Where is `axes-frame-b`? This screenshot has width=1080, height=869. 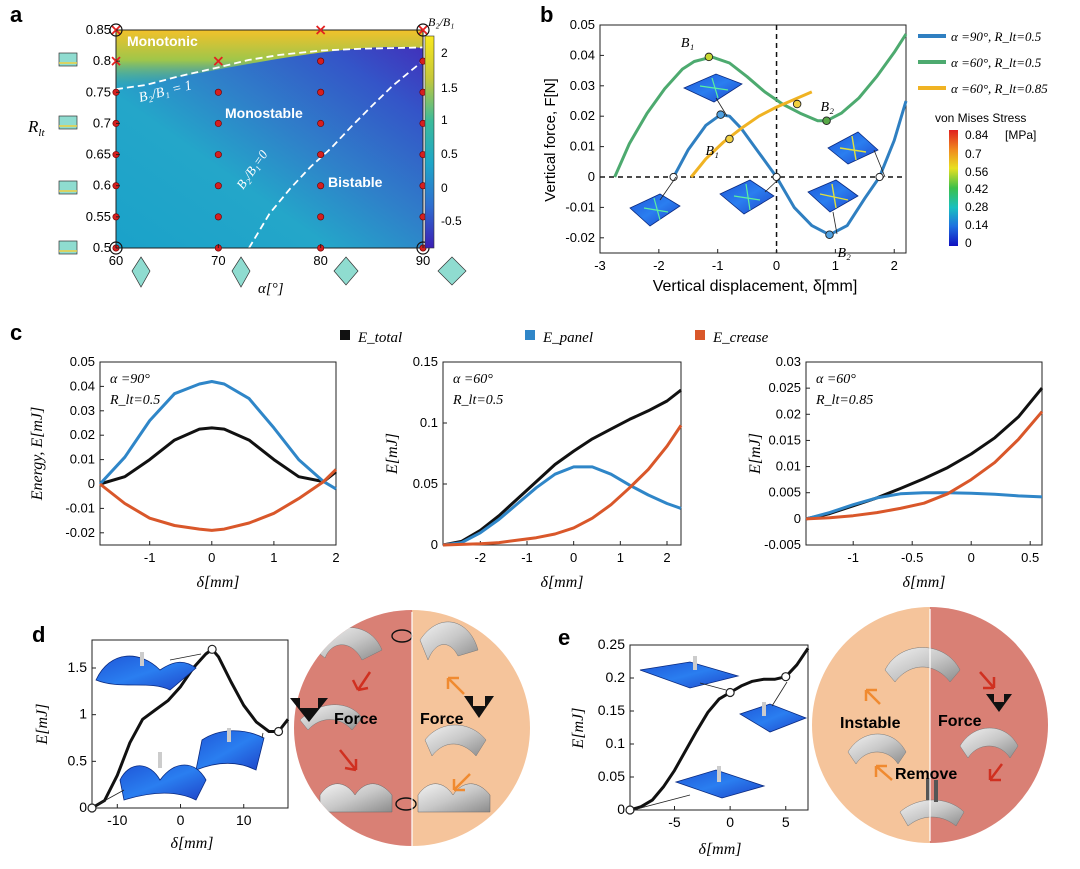
axes-frame-b is located at coordinates (753, 139).